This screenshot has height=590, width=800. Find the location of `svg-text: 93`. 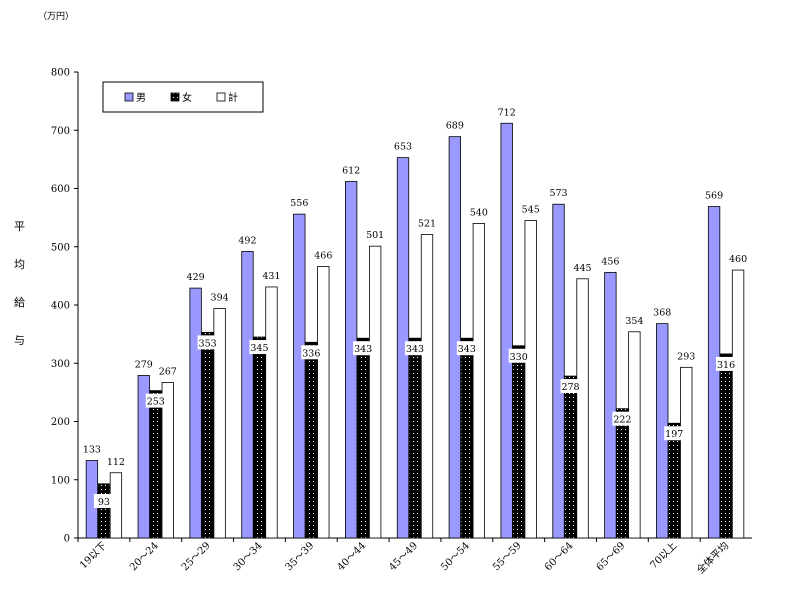

svg-text: 93 is located at coordinates (104, 502).